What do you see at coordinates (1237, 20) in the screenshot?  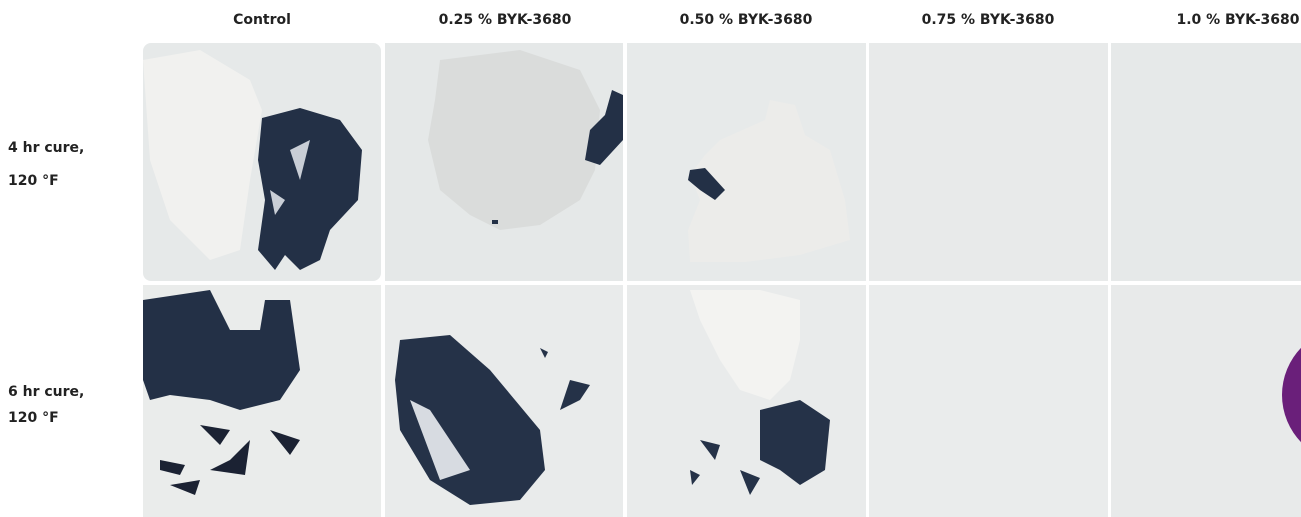 I see `column-header: 1.0 % BYK-3680` at bounding box center [1237, 20].